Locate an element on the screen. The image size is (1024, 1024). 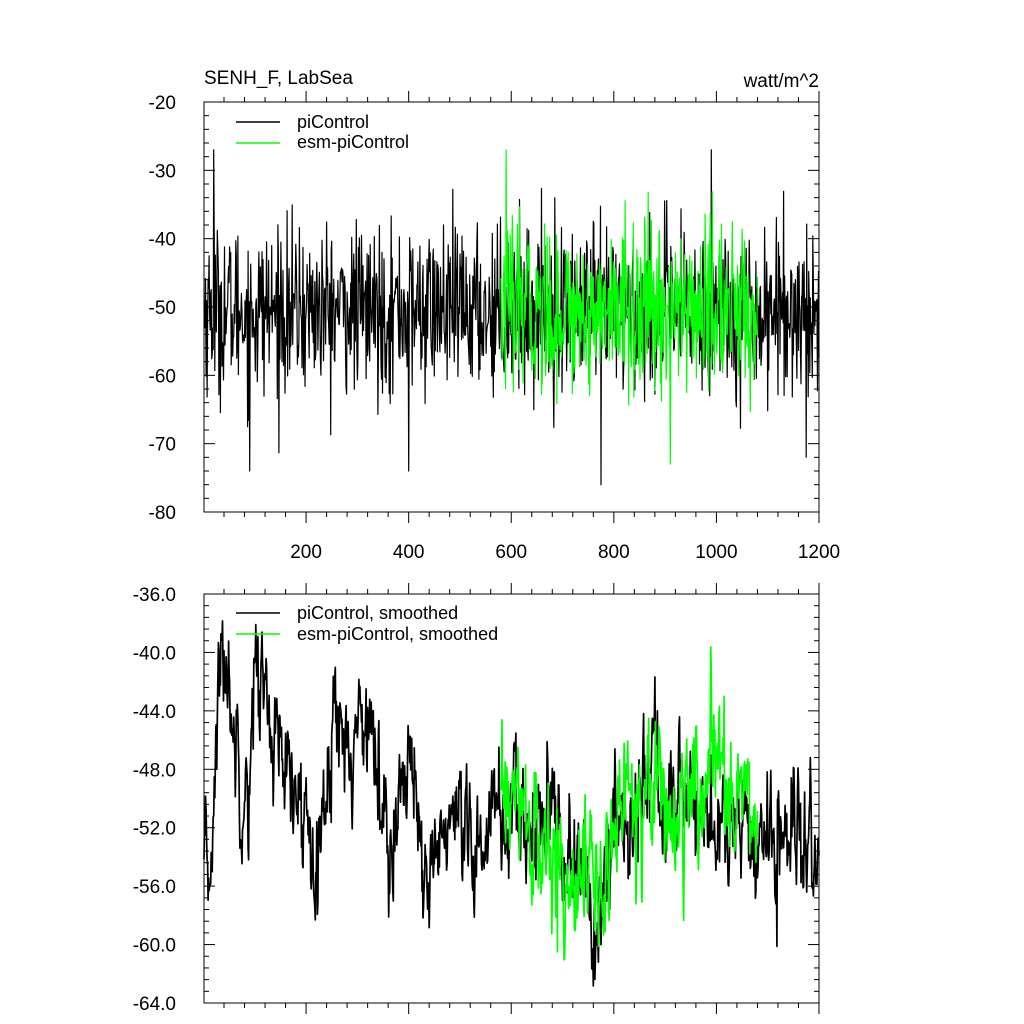
y-tick-label: -48.0 is located at coordinates (154, 770).